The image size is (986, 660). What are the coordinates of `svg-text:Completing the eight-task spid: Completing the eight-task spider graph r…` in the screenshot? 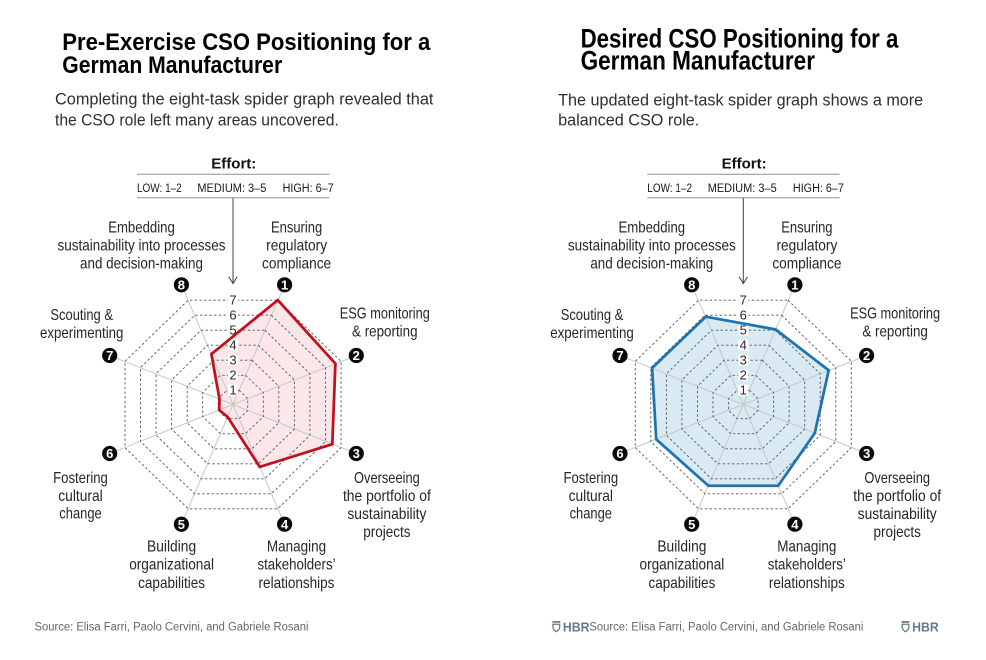 It's located at (244, 99).